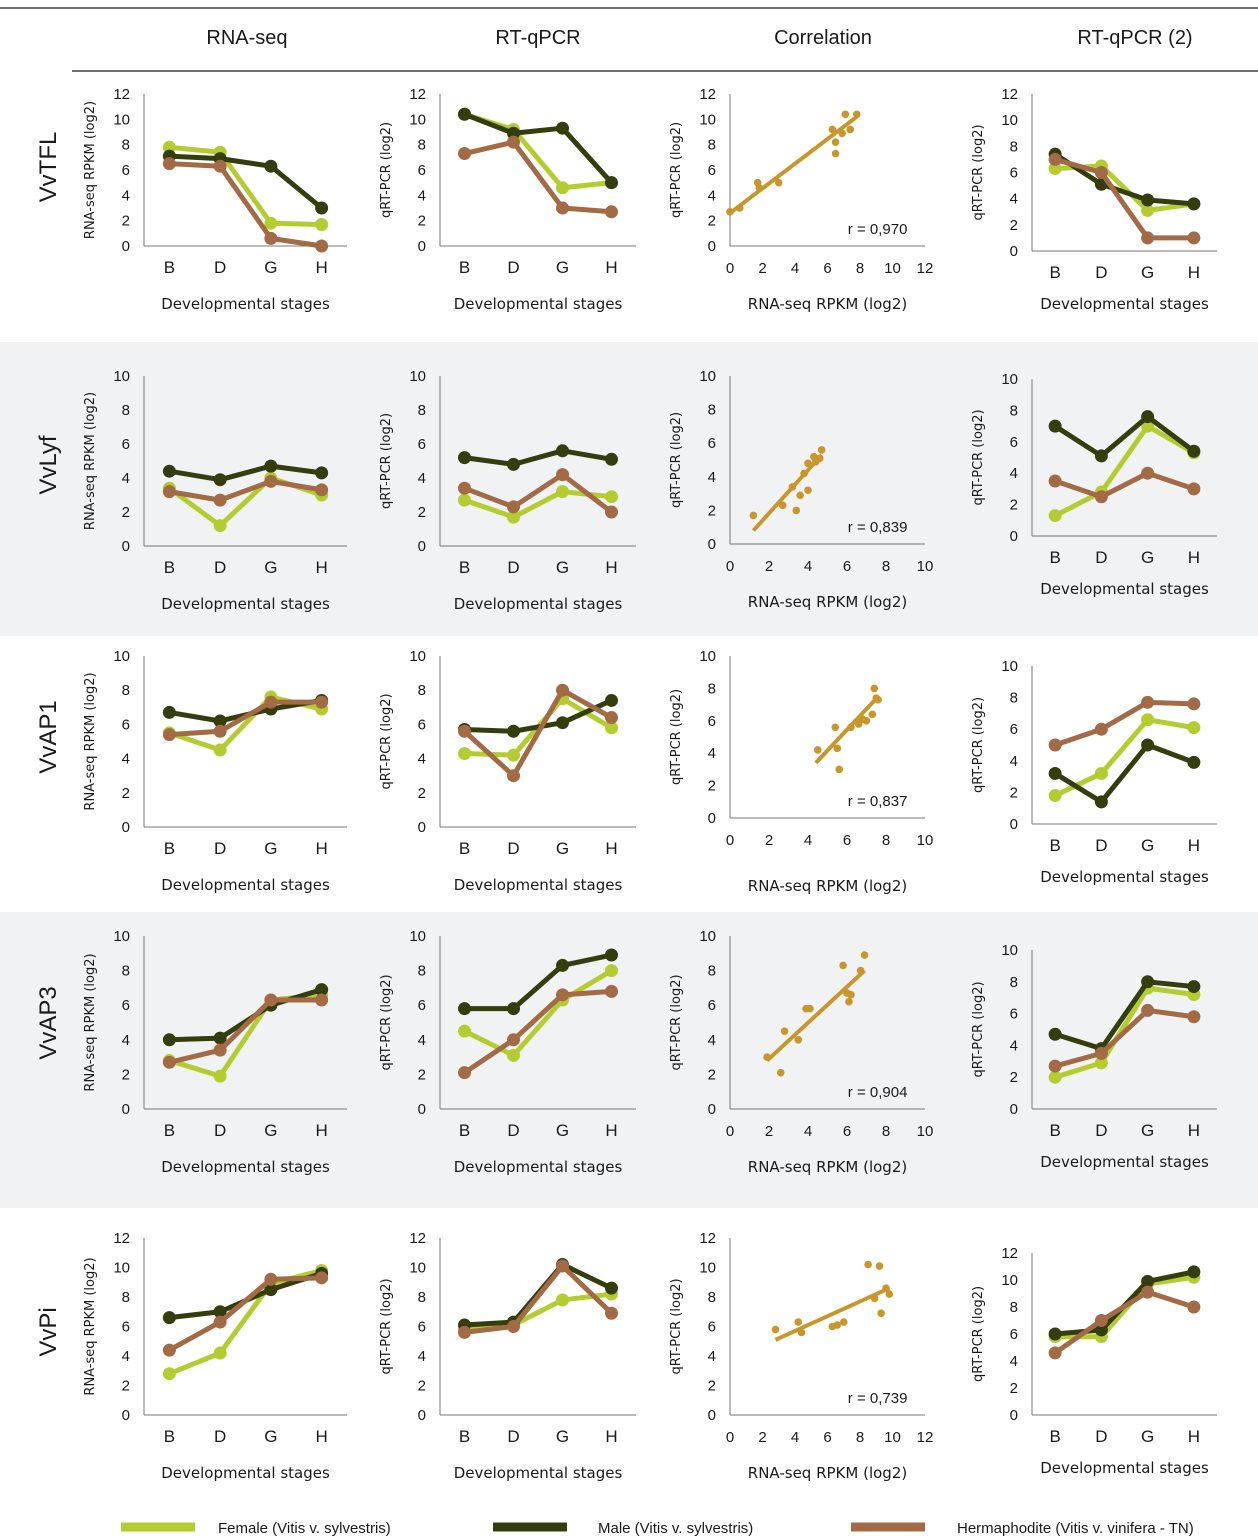 Image resolution: width=1258 pixels, height=1538 pixels. I want to click on legend-label-male: Male (Vitis v. sylvestris), so click(675, 1528).